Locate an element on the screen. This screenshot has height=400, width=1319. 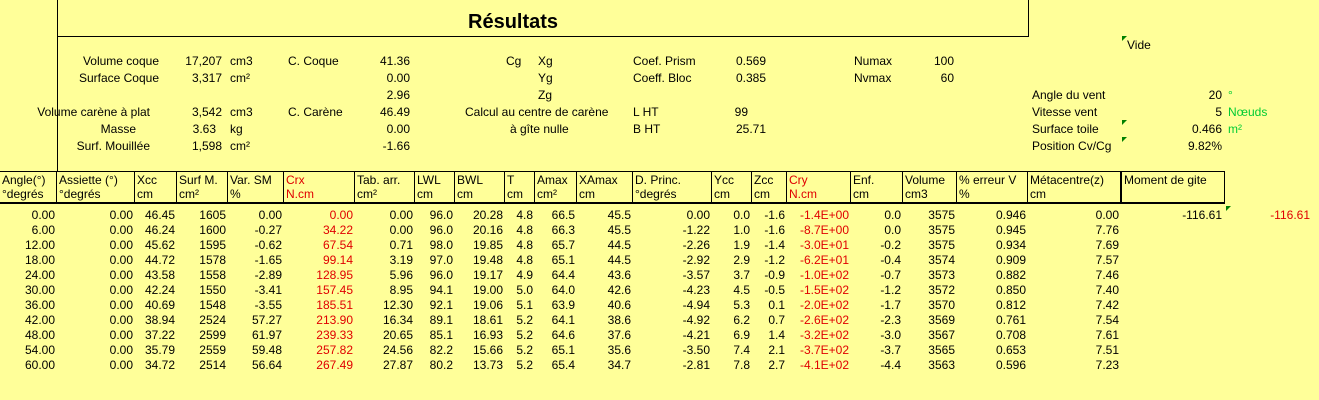
cell-crx: 0.00 is located at coordinates (341, 215).